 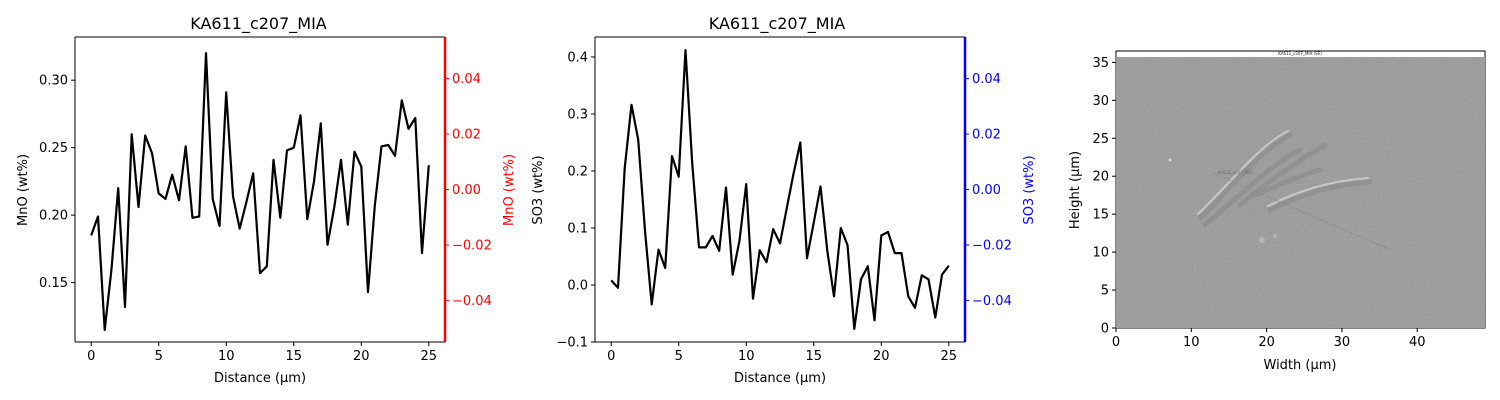 What do you see at coordinates (1235, 172) in the screenshot?
I see `spot-label: KA611_c207_MIA` at bounding box center [1235, 172].